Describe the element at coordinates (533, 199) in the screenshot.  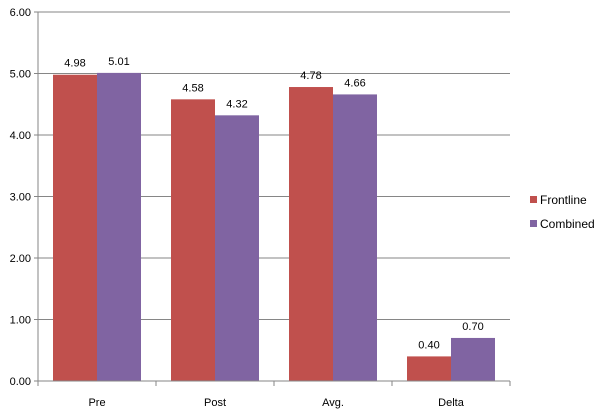
I see `legend-swatch-frontline` at that location.